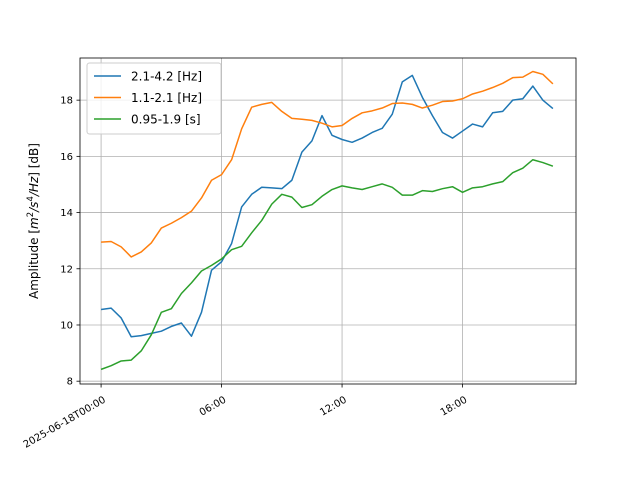  Describe the element at coordinates (166, 98) in the screenshot. I see `legend-label-1: 1.1-2.1 [Hz]` at that location.